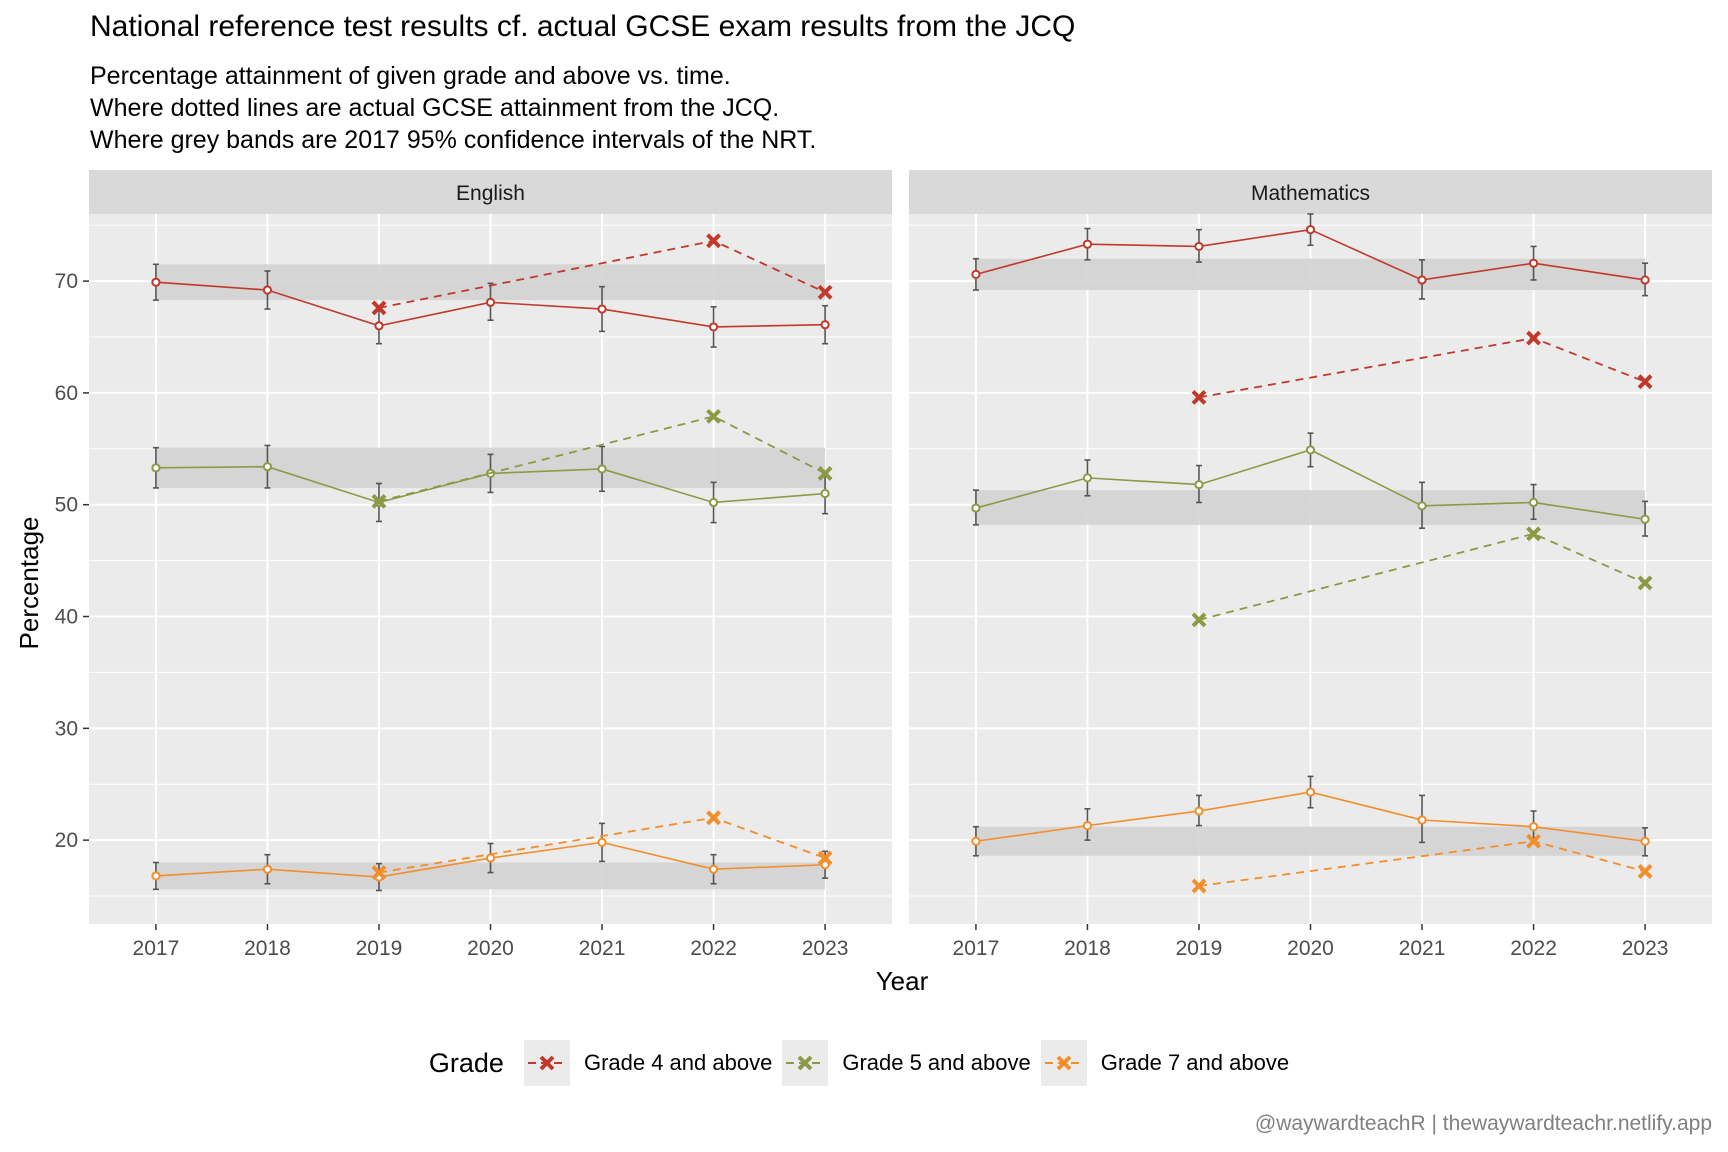  What do you see at coordinates (66, 393) in the screenshot?
I see `y-tick-label: 60` at bounding box center [66, 393].